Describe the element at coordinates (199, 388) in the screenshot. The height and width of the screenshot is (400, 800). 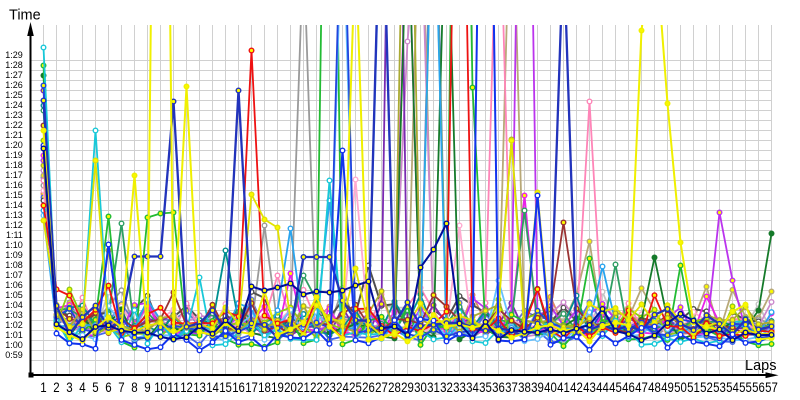
I see `svg-text: 13` at that location.